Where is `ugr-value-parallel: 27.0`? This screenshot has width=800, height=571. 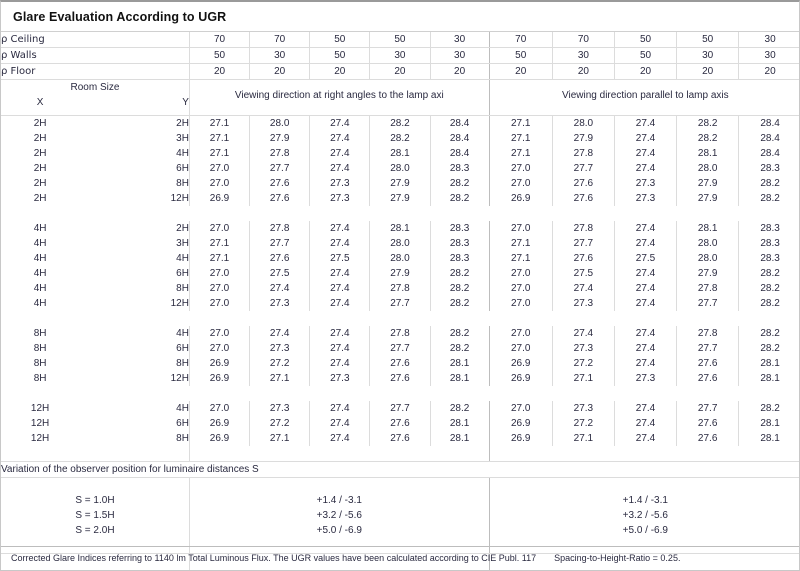 ugr-value-parallel: 27.0 is located at coordinates (520, 273).